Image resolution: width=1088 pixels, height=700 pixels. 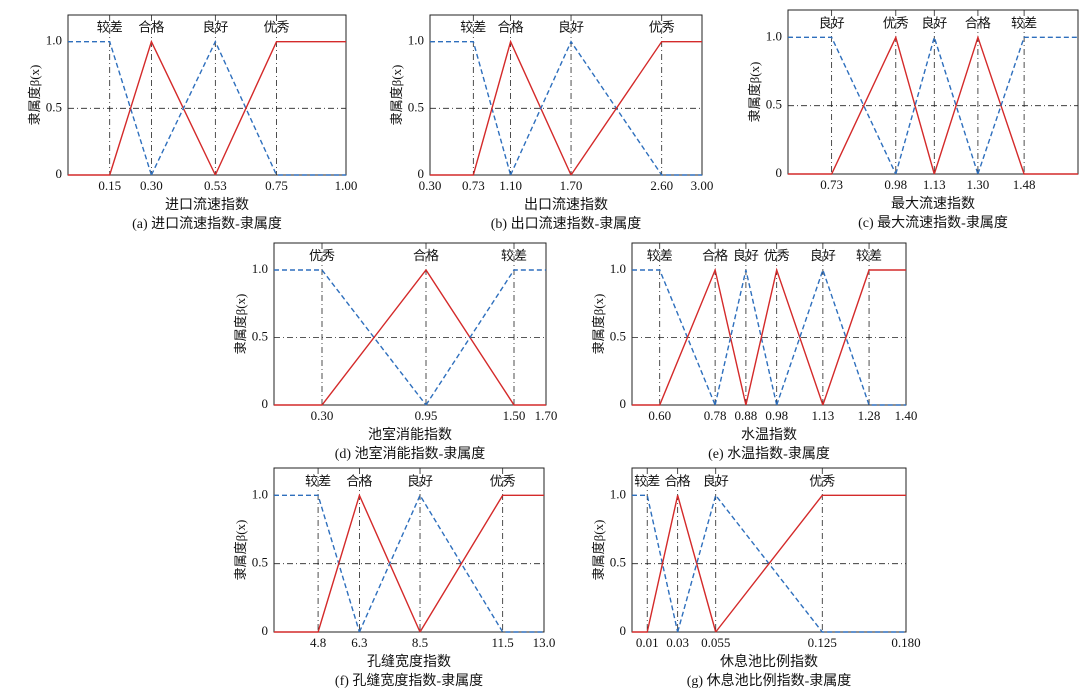 I want to click on x-tick-label: 1.28, so click(x=869, y=415).